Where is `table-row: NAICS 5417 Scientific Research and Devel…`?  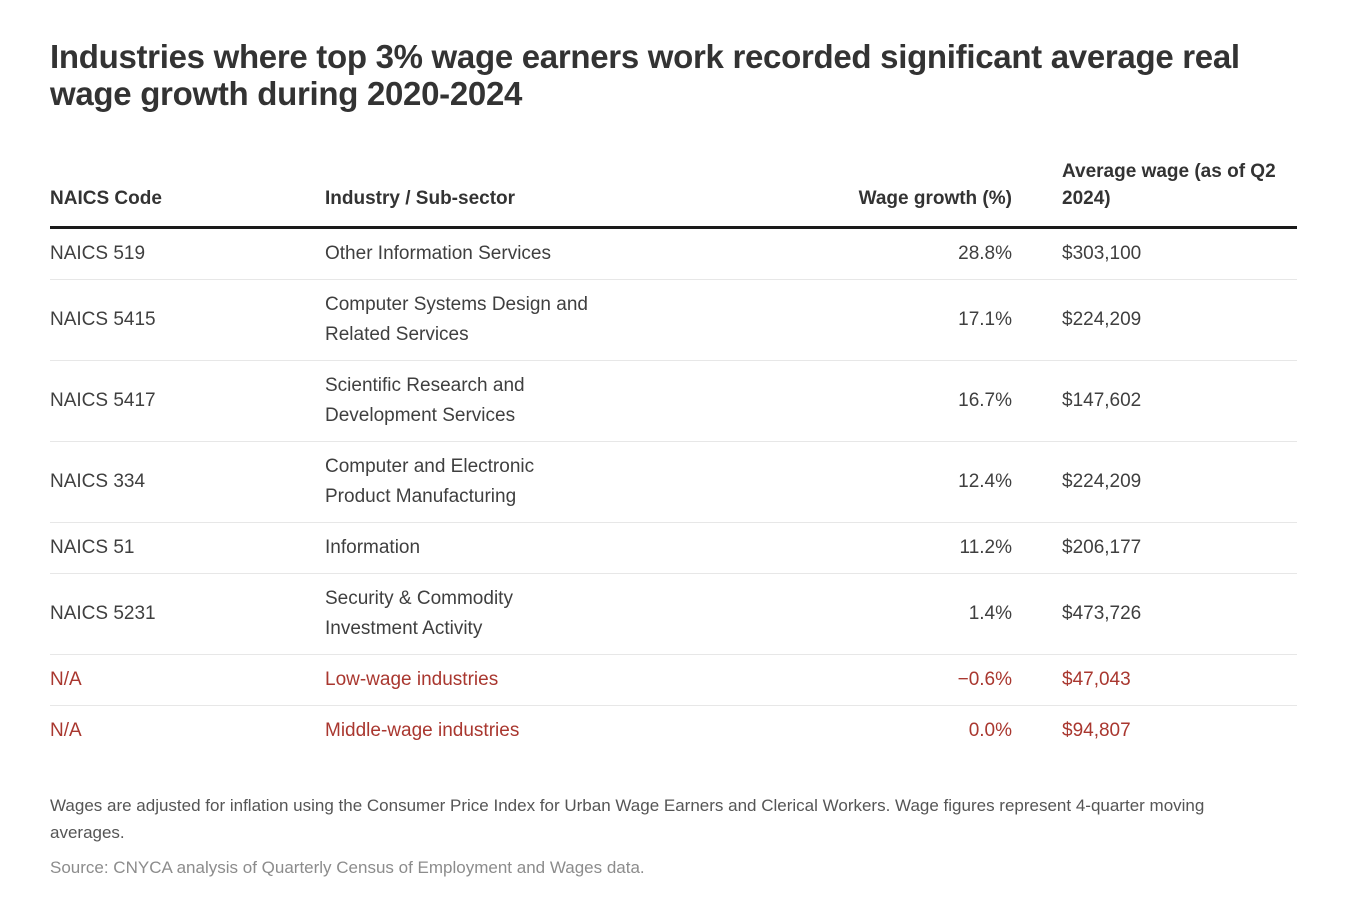
table-row: NAICS 5417 Scientific Research and Devel… is located at coordinates (673, 401).